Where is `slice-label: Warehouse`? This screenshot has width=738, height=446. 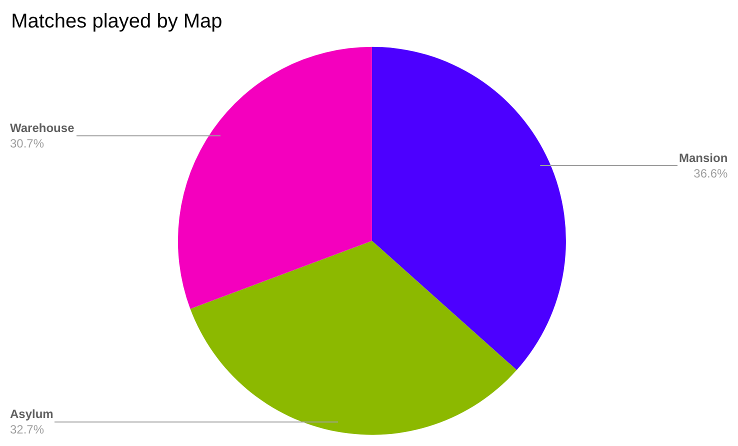 slice-label: Warehouse is located at coordinates (42, 128).